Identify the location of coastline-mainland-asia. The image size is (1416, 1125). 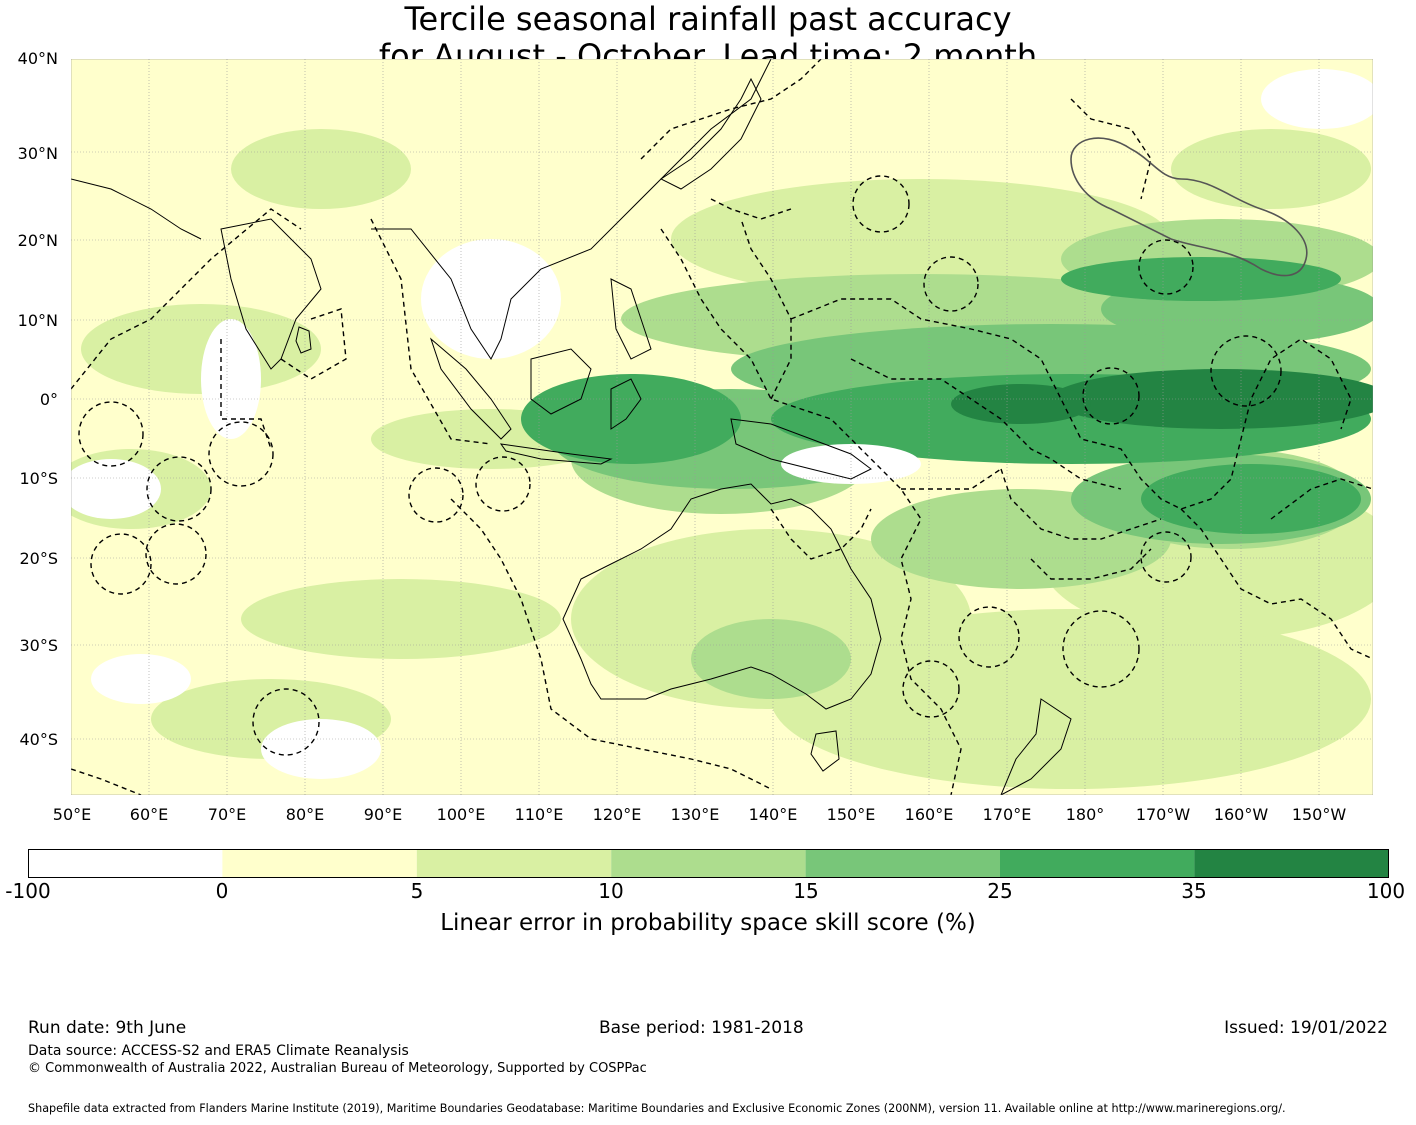
(571, 209).